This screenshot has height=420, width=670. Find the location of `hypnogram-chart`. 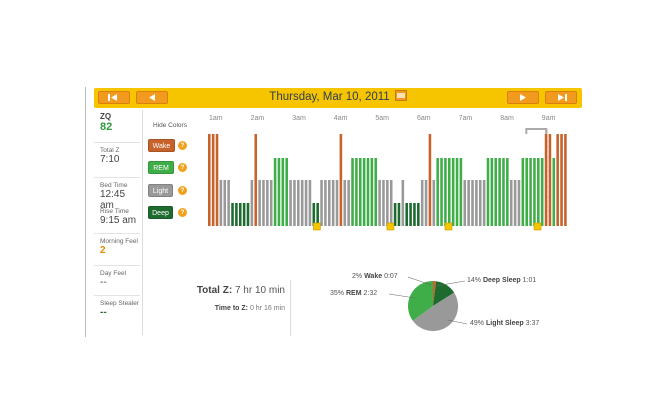

hypnogram-chart is located at coordinates (387, 179).